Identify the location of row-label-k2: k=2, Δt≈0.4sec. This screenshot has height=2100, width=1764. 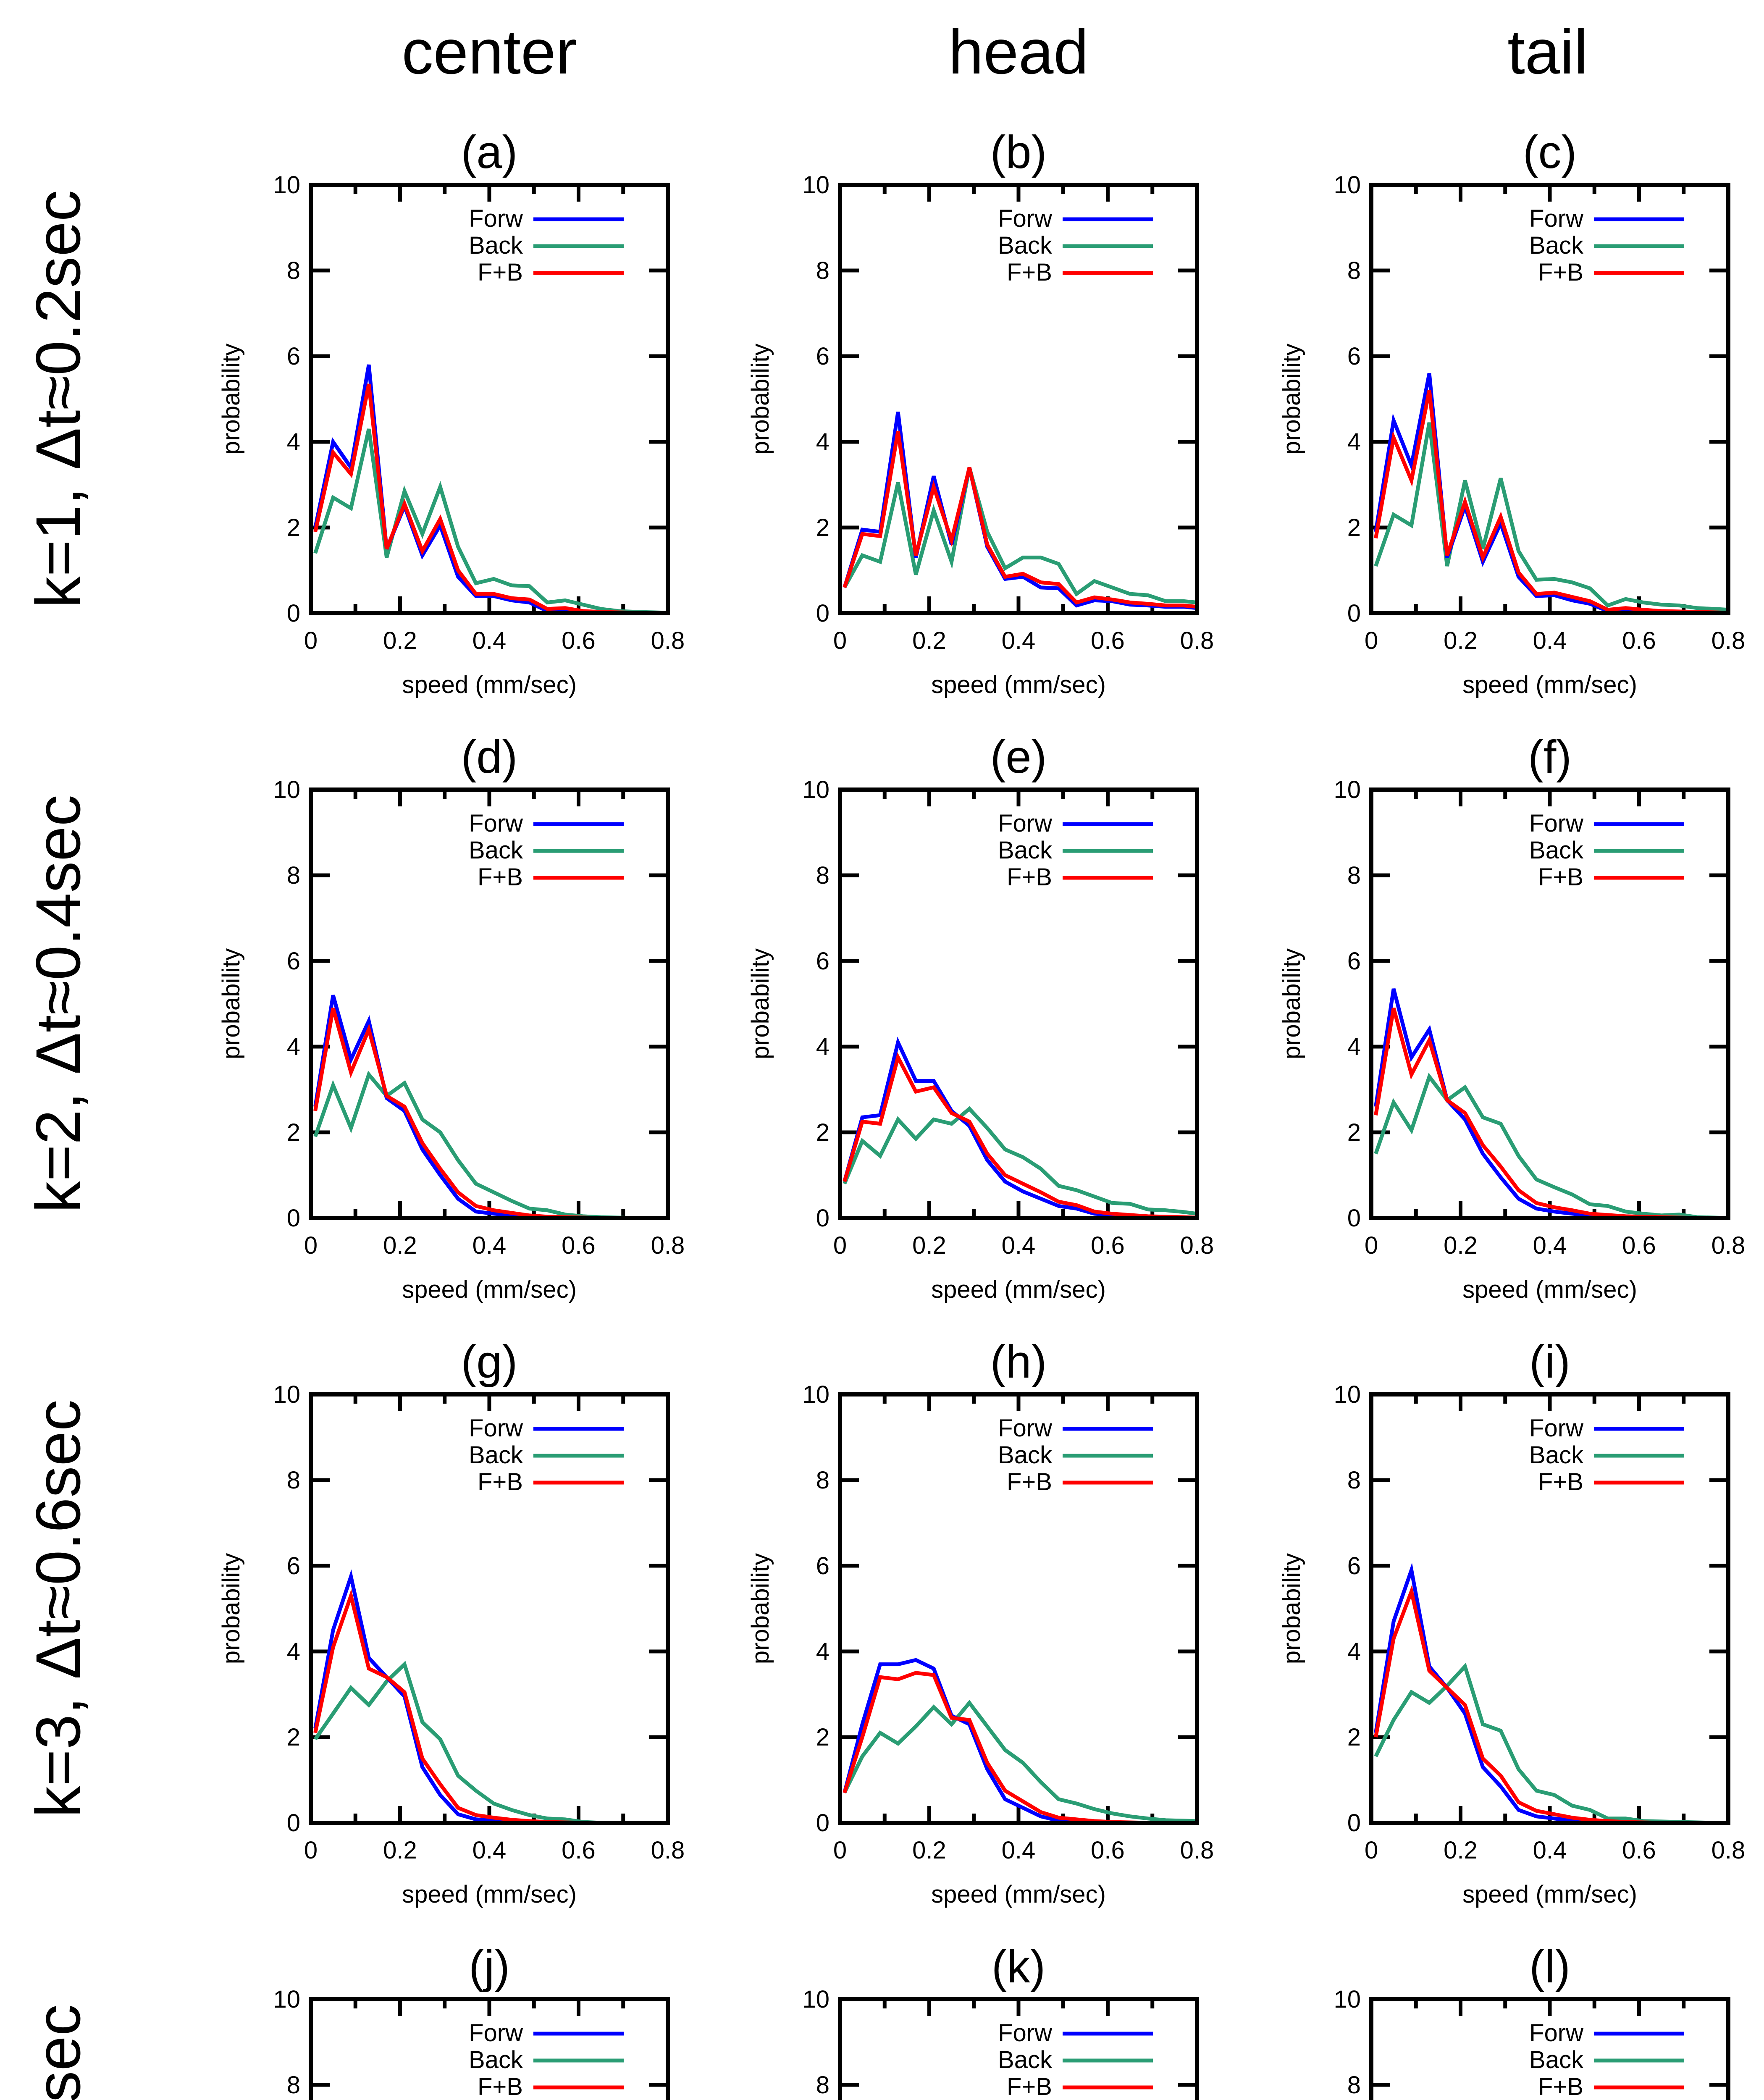
(58, 1004).